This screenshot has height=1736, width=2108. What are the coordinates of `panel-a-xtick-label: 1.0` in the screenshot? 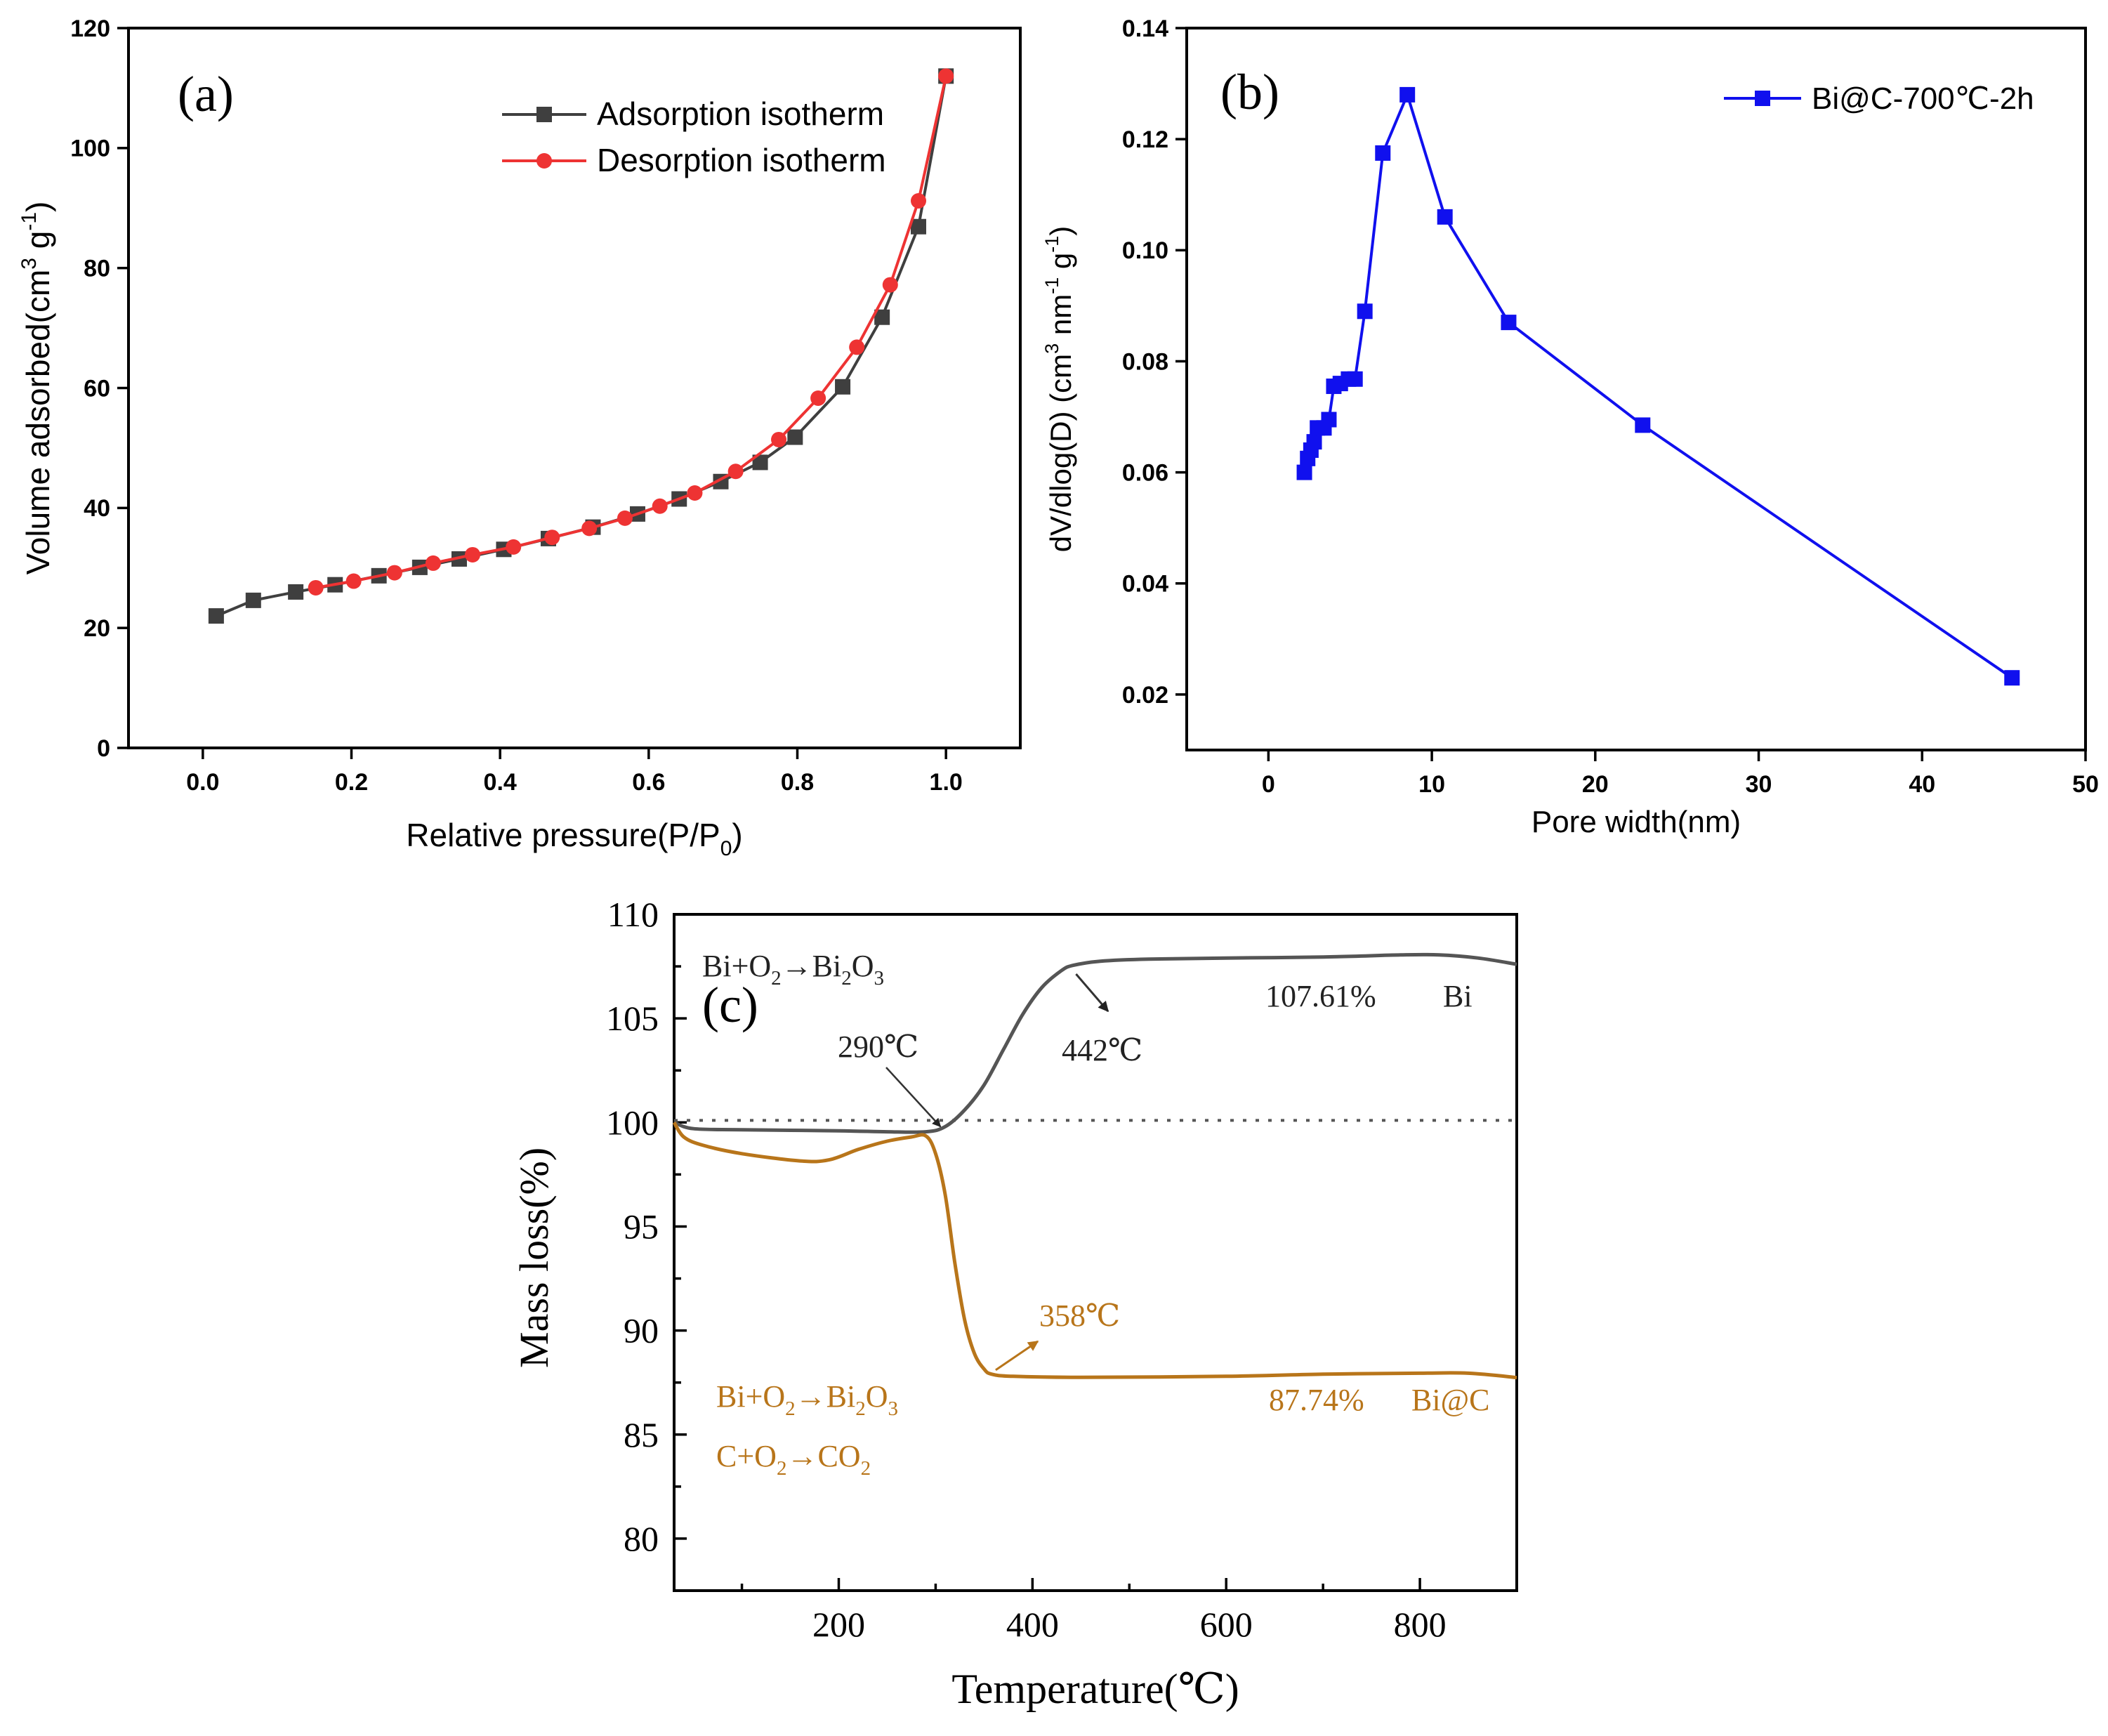 It's located at (946, 782).